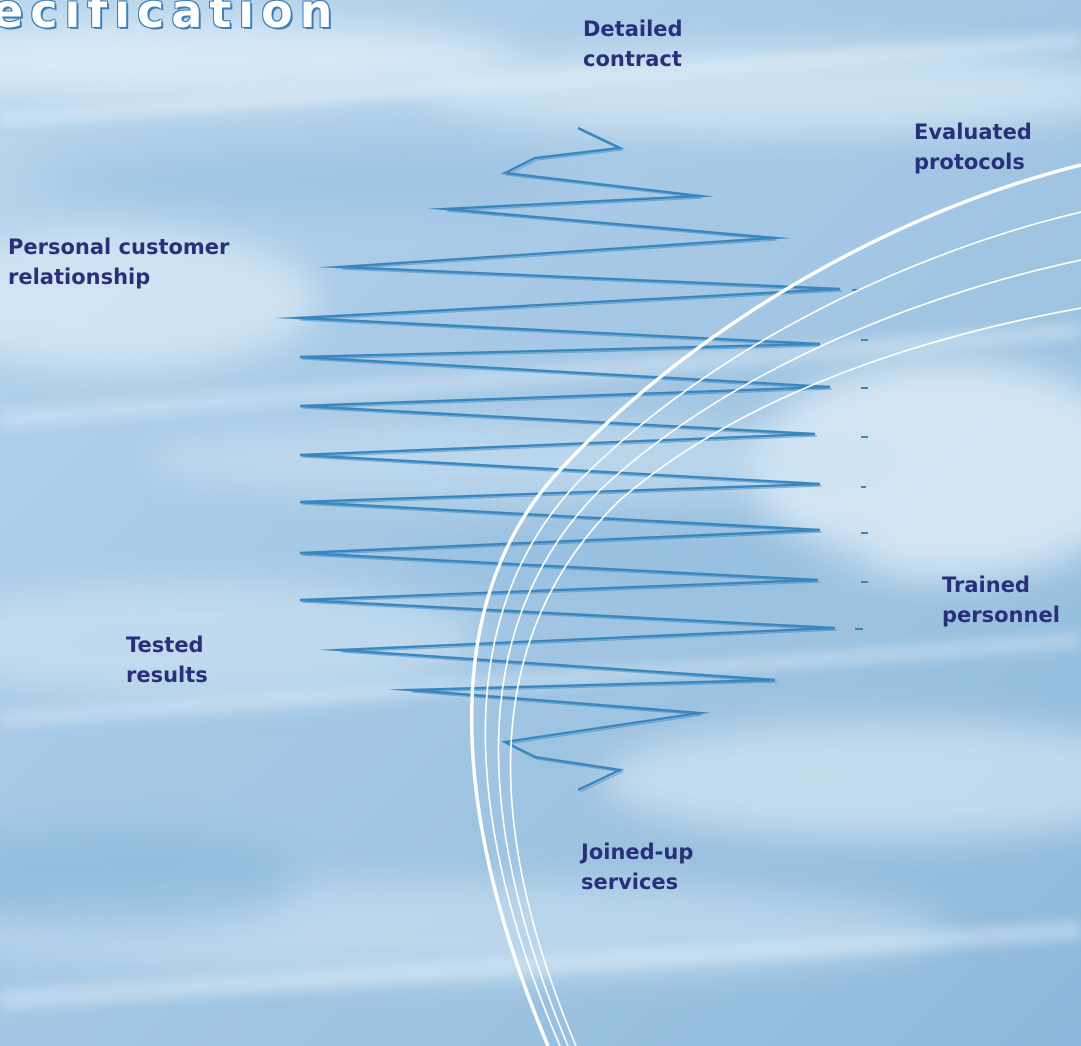 This screenshot has width=1081, height=1046. What do you see at coordinates (986, 585) in the screenshot?
I see `label-line: Trained` at bounding box center [986, 585].